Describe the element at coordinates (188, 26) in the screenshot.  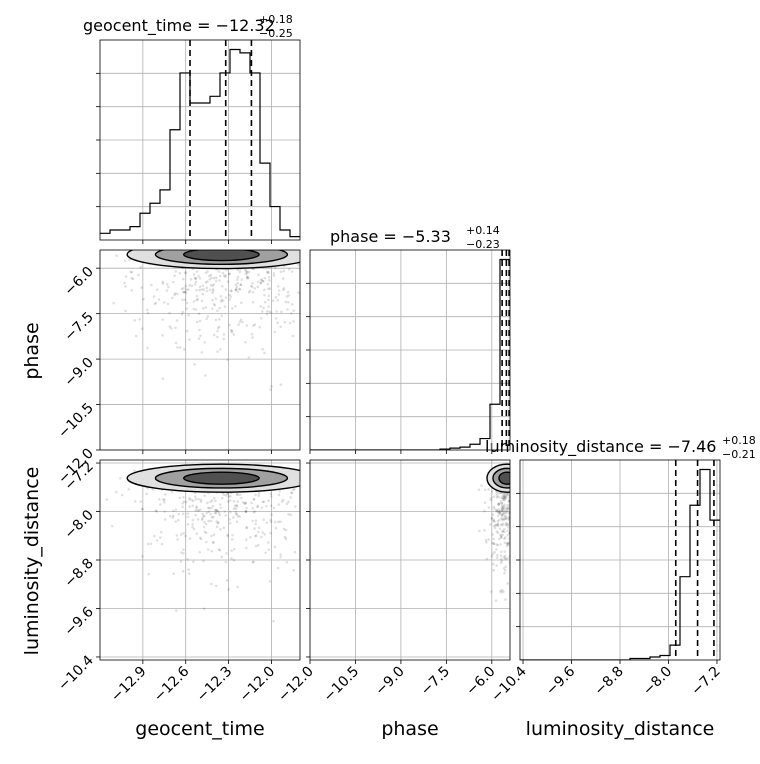
I see `title-geocent-time: geocent_time = −12.32 +0.18 −0.25` at that location.